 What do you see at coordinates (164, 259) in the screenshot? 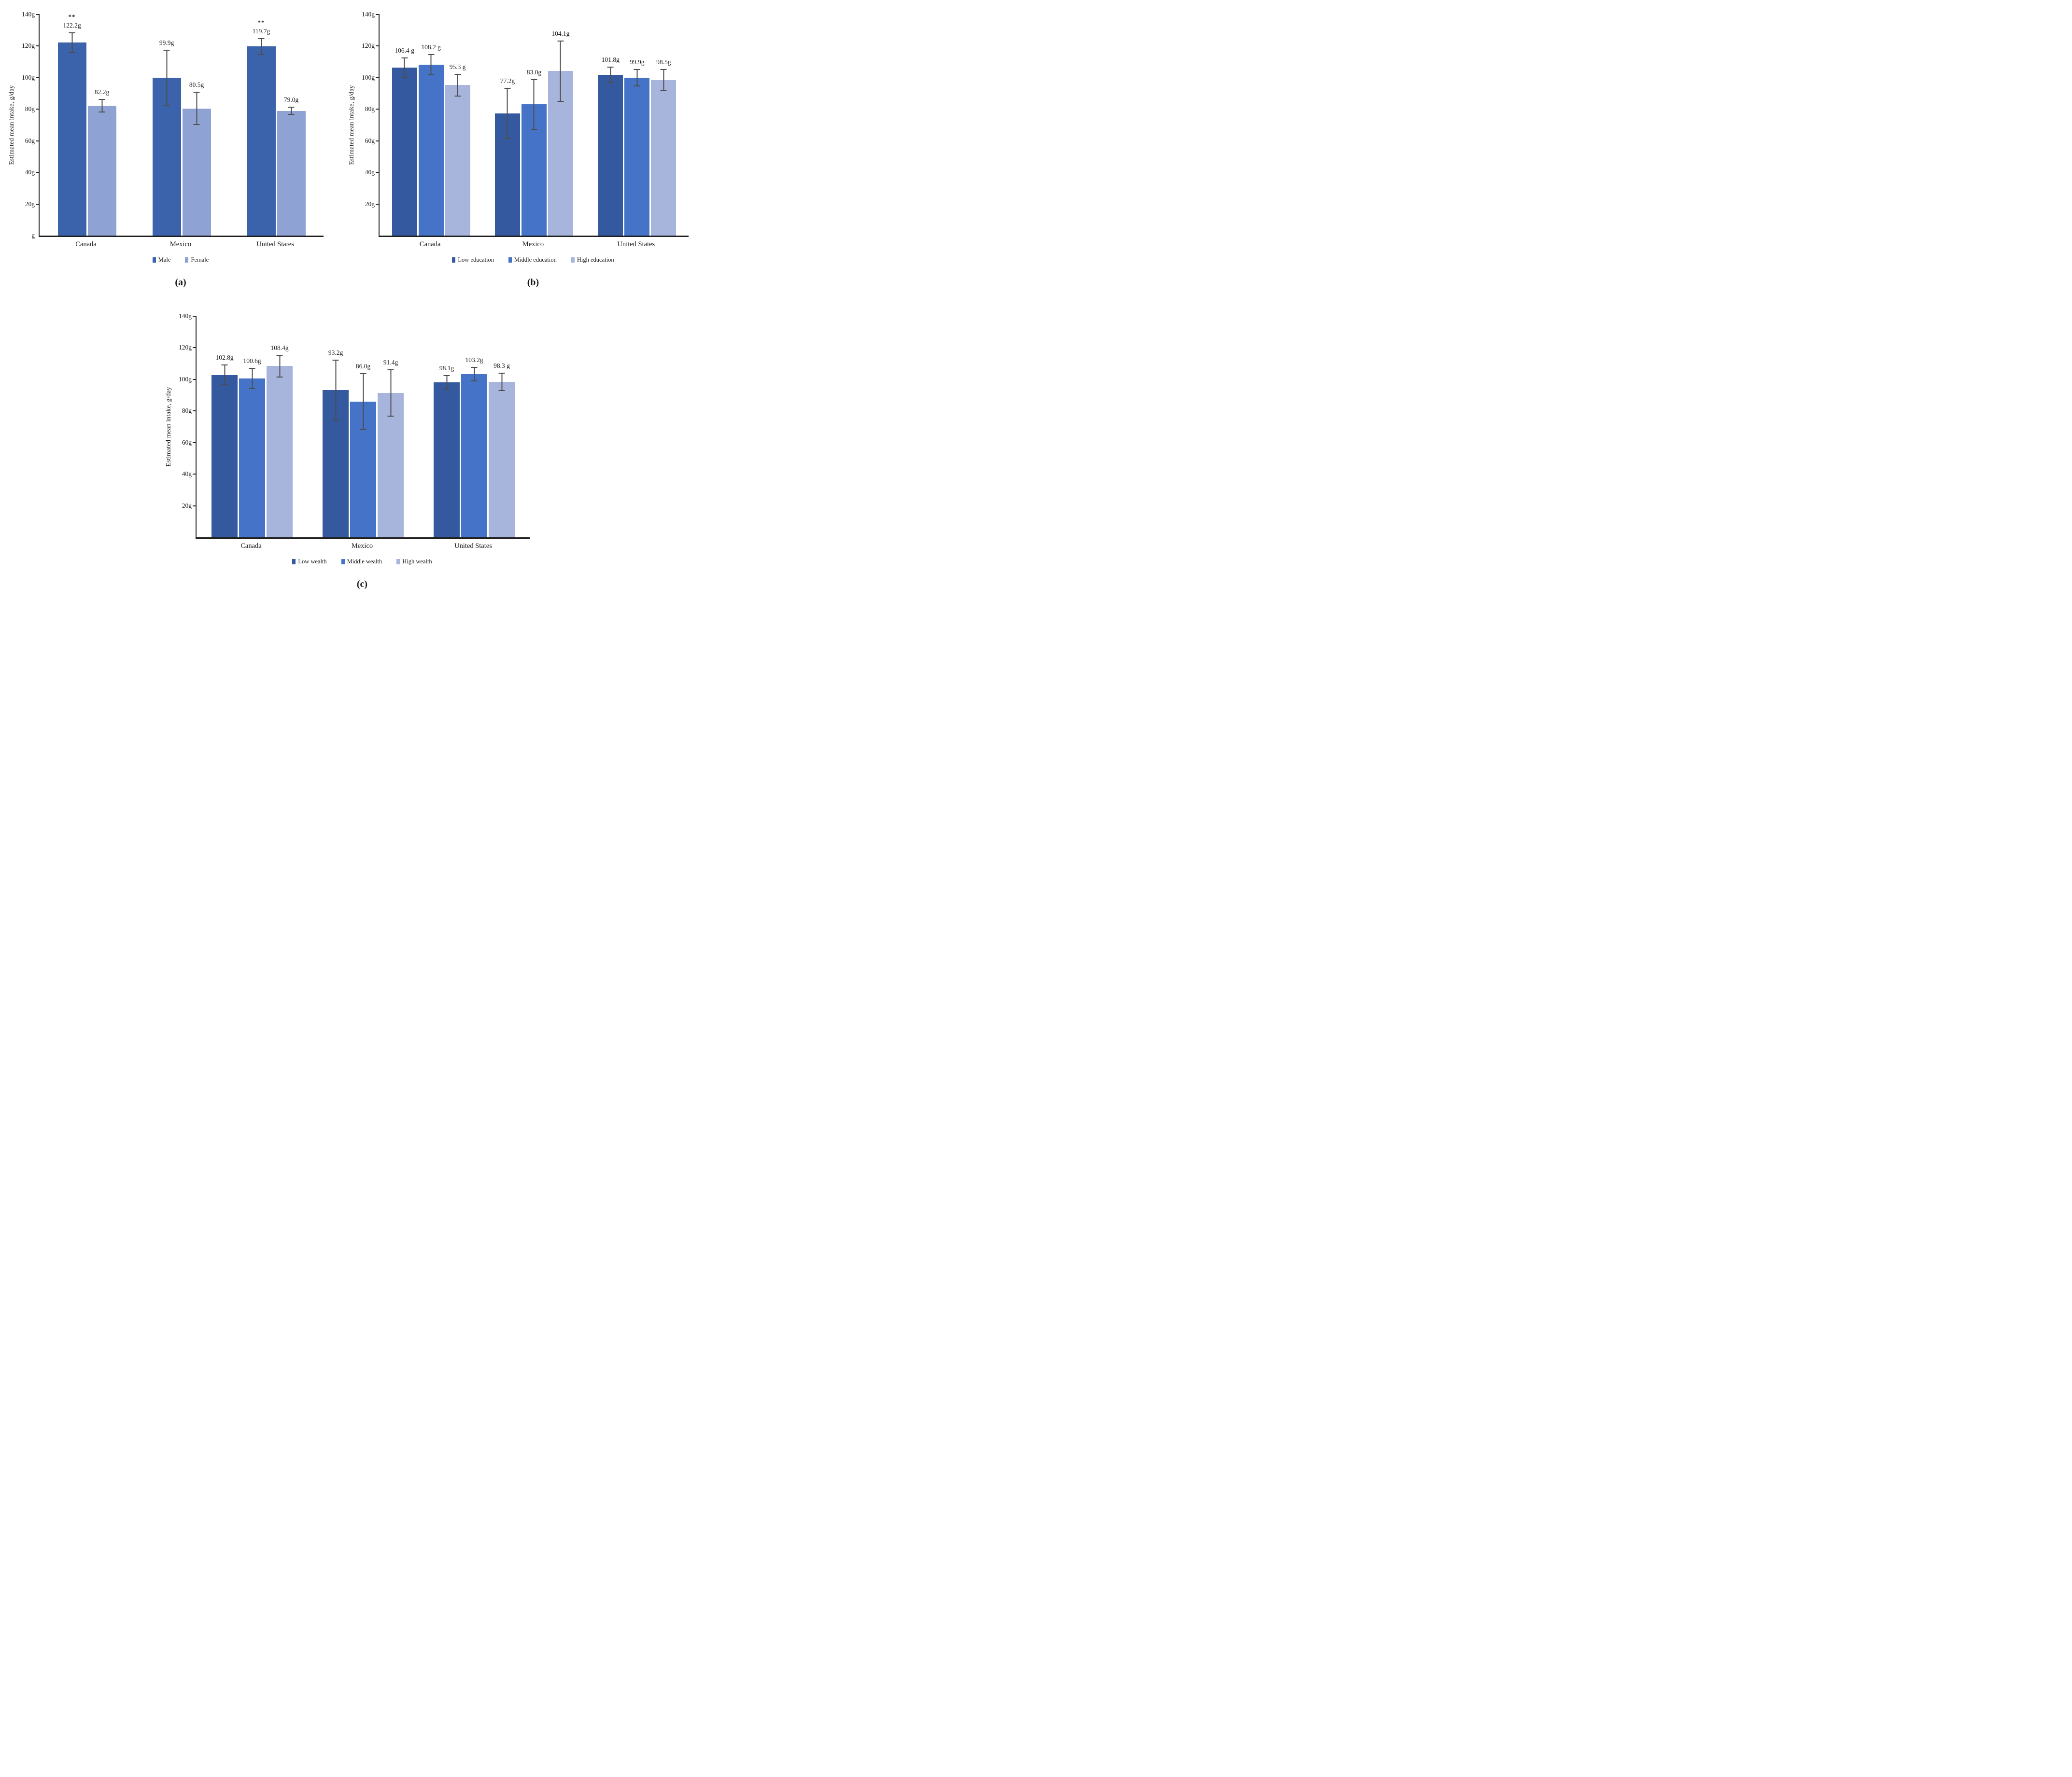
I see `legend-label-male: Male` at bounding box center [164, 259].